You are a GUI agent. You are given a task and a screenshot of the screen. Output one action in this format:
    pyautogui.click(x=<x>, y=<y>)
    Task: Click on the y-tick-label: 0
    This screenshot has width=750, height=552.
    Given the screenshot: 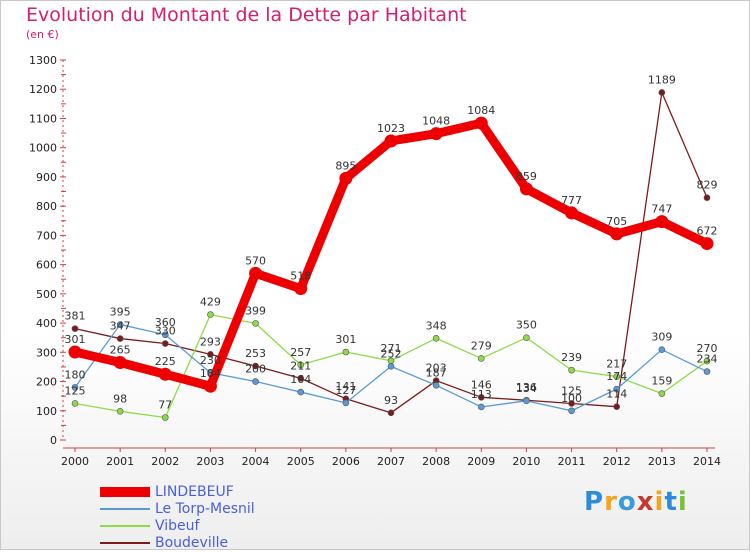 What is the action you would take?
    pyautogui.click(x=53, y=440)
    